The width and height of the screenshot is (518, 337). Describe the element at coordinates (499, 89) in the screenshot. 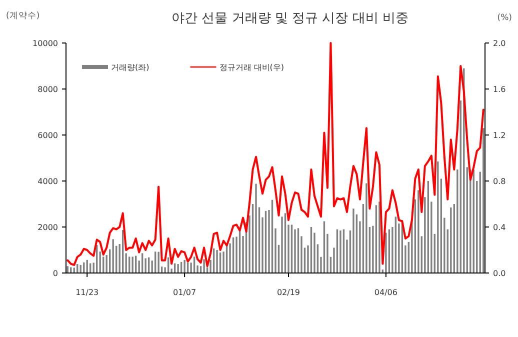

I see `y2-tick-label: 1.6` at that location.